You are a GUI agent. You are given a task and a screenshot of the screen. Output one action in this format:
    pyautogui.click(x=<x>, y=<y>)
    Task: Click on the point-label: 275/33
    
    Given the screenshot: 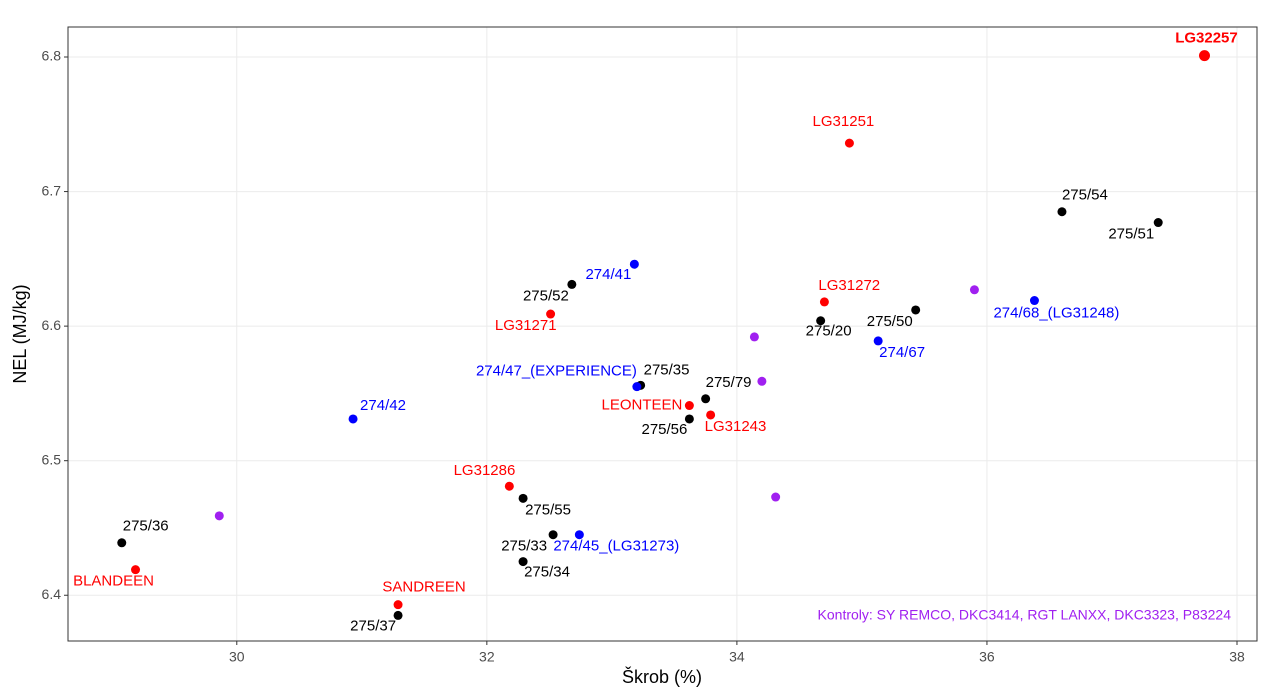 What is the action you would take?
    pyautogui.click(x=524, y=546)
    